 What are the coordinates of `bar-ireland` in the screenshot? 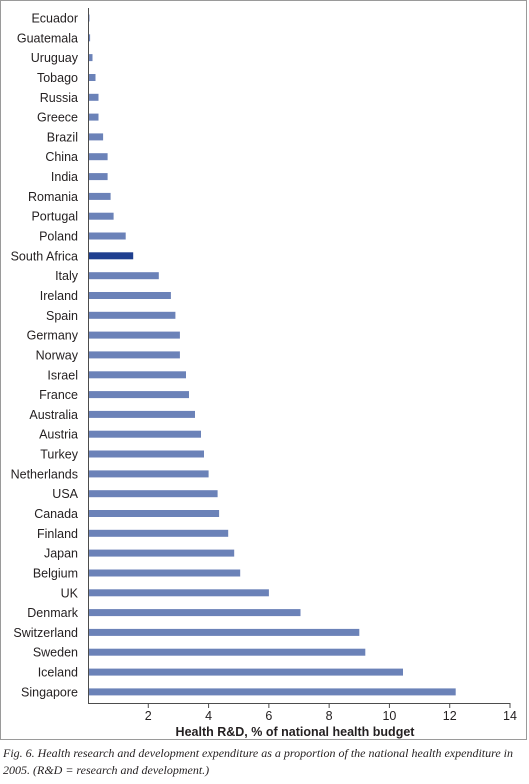 It's located at (129, 295).